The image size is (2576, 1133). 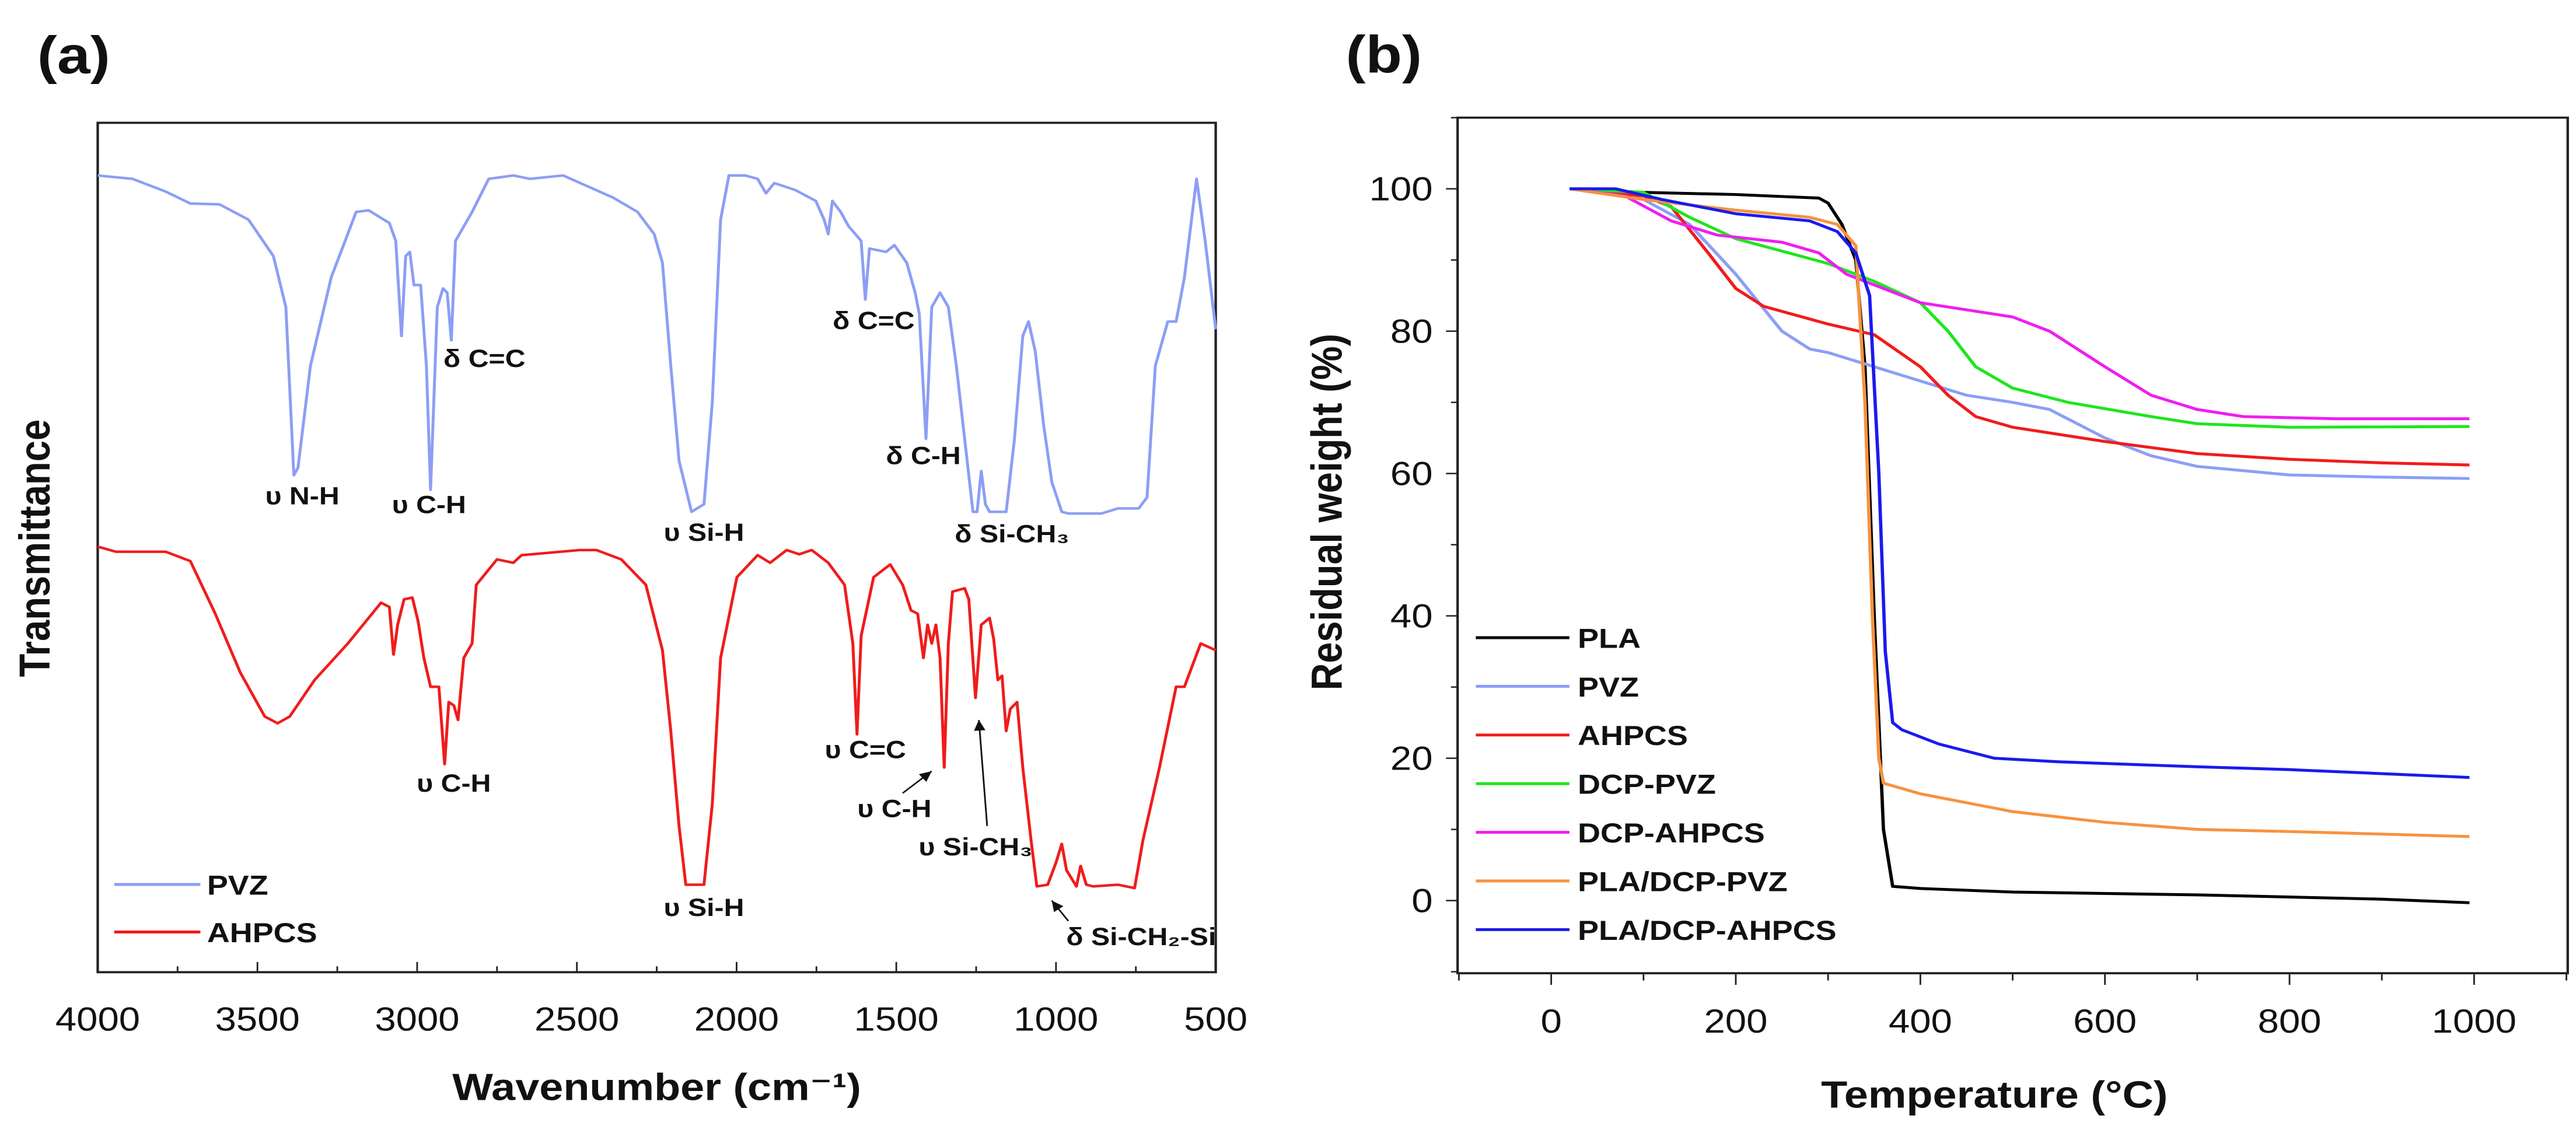 What do you see at coordinates (983, 773) in the screenshot?
I see `annotation-arrow` at bounding box center [983, 773].